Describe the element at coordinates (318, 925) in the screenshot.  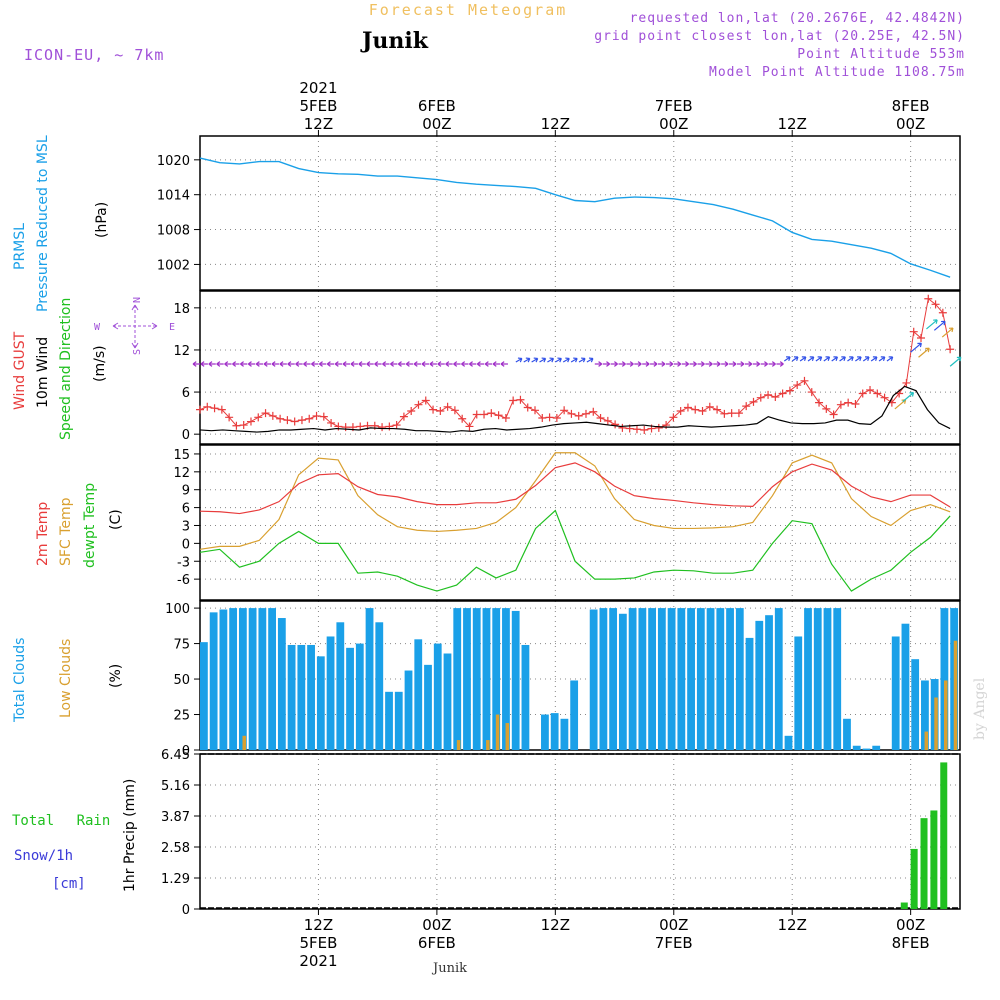
I see `time-label-bottom: 12Z` at that location.